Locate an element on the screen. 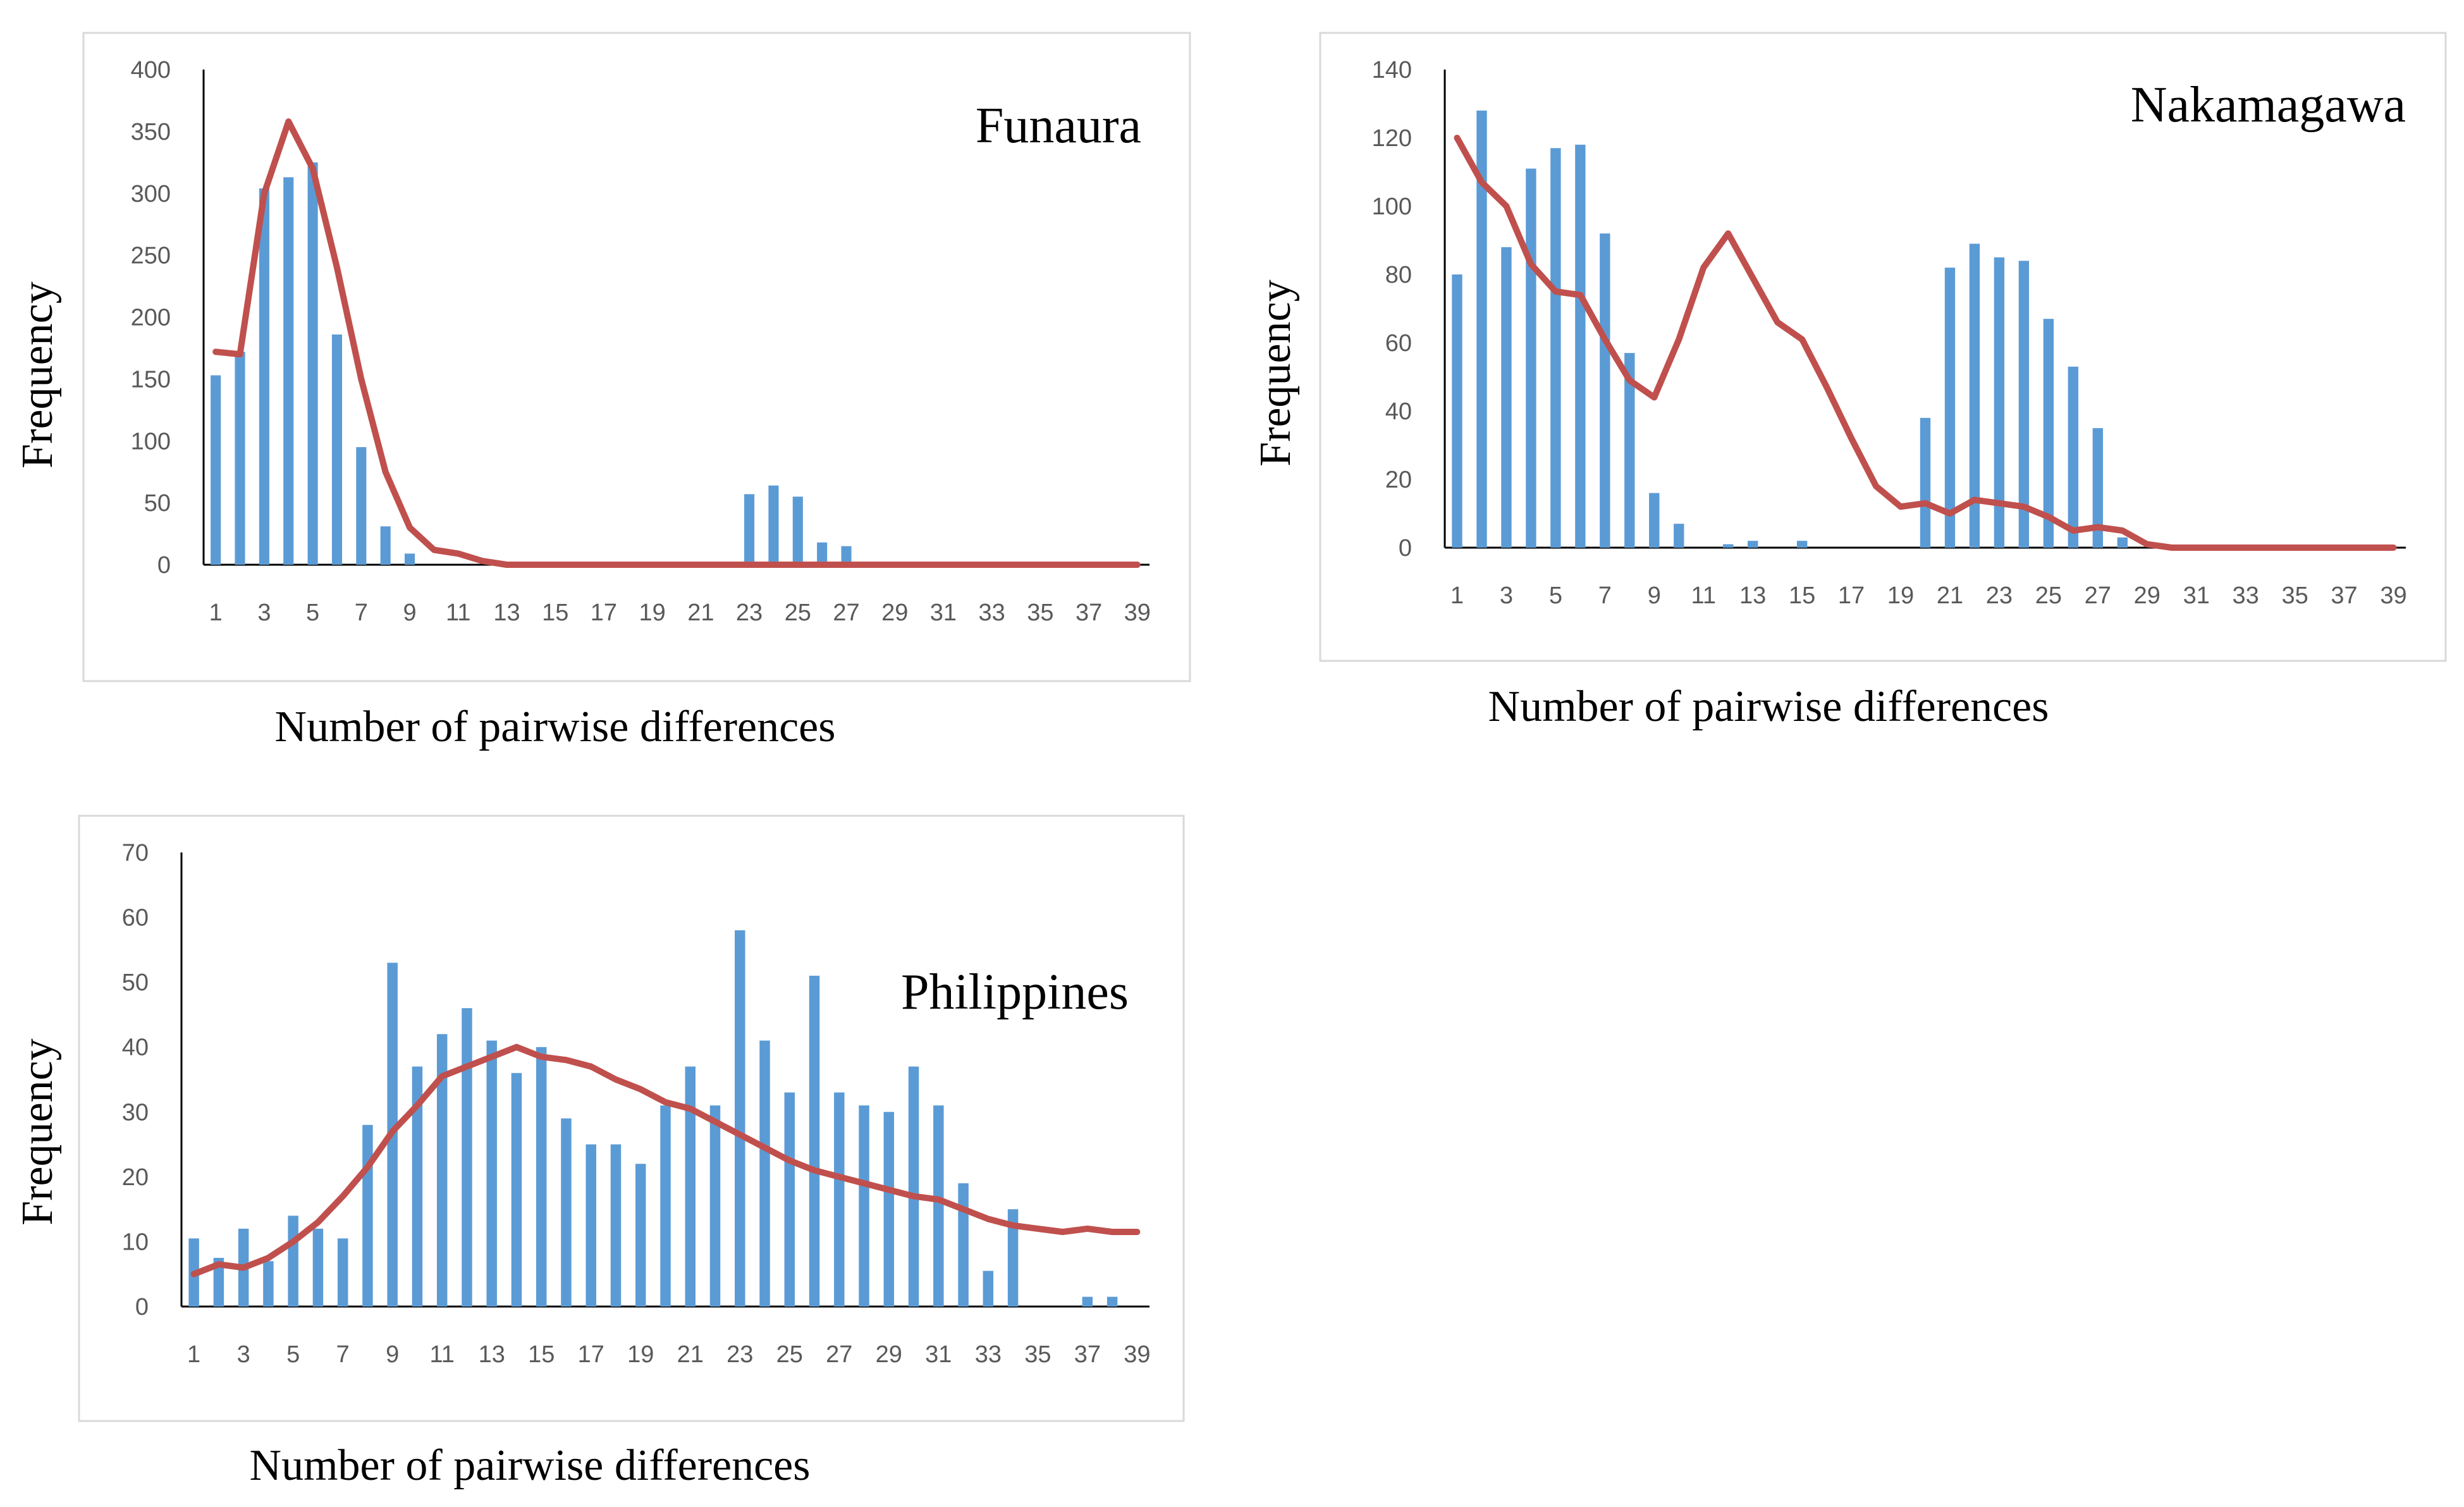 The height and width of the screenshot is (1507, 2464). funaura-x-tick-label: 3 is located at coordinates (264, 613).